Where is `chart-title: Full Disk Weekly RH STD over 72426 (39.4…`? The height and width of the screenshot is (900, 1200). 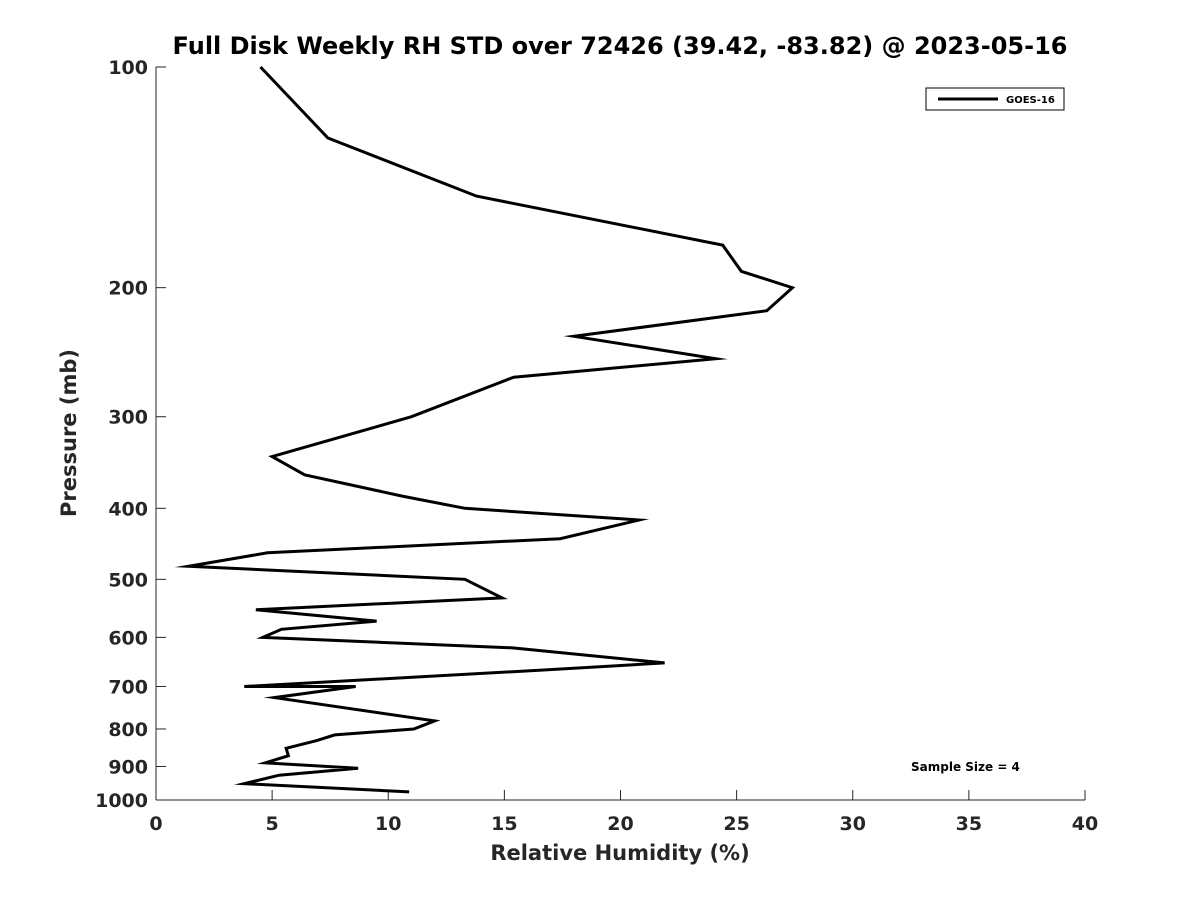 chart-title: Full Disk Weekly RH STD over 72426 (39.4… is located at coordinates (620, 46).